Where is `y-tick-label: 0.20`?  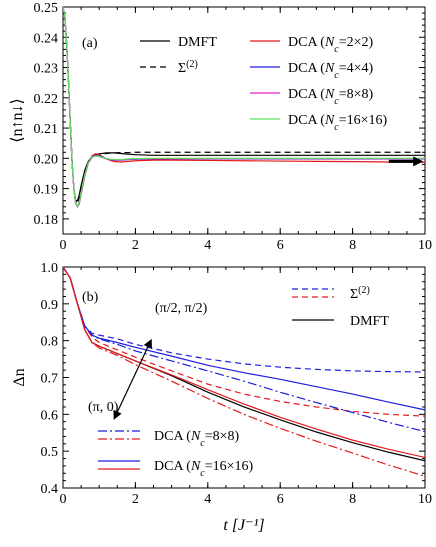
y-tick-label: 0.20 is located at coordinates (46, 159).